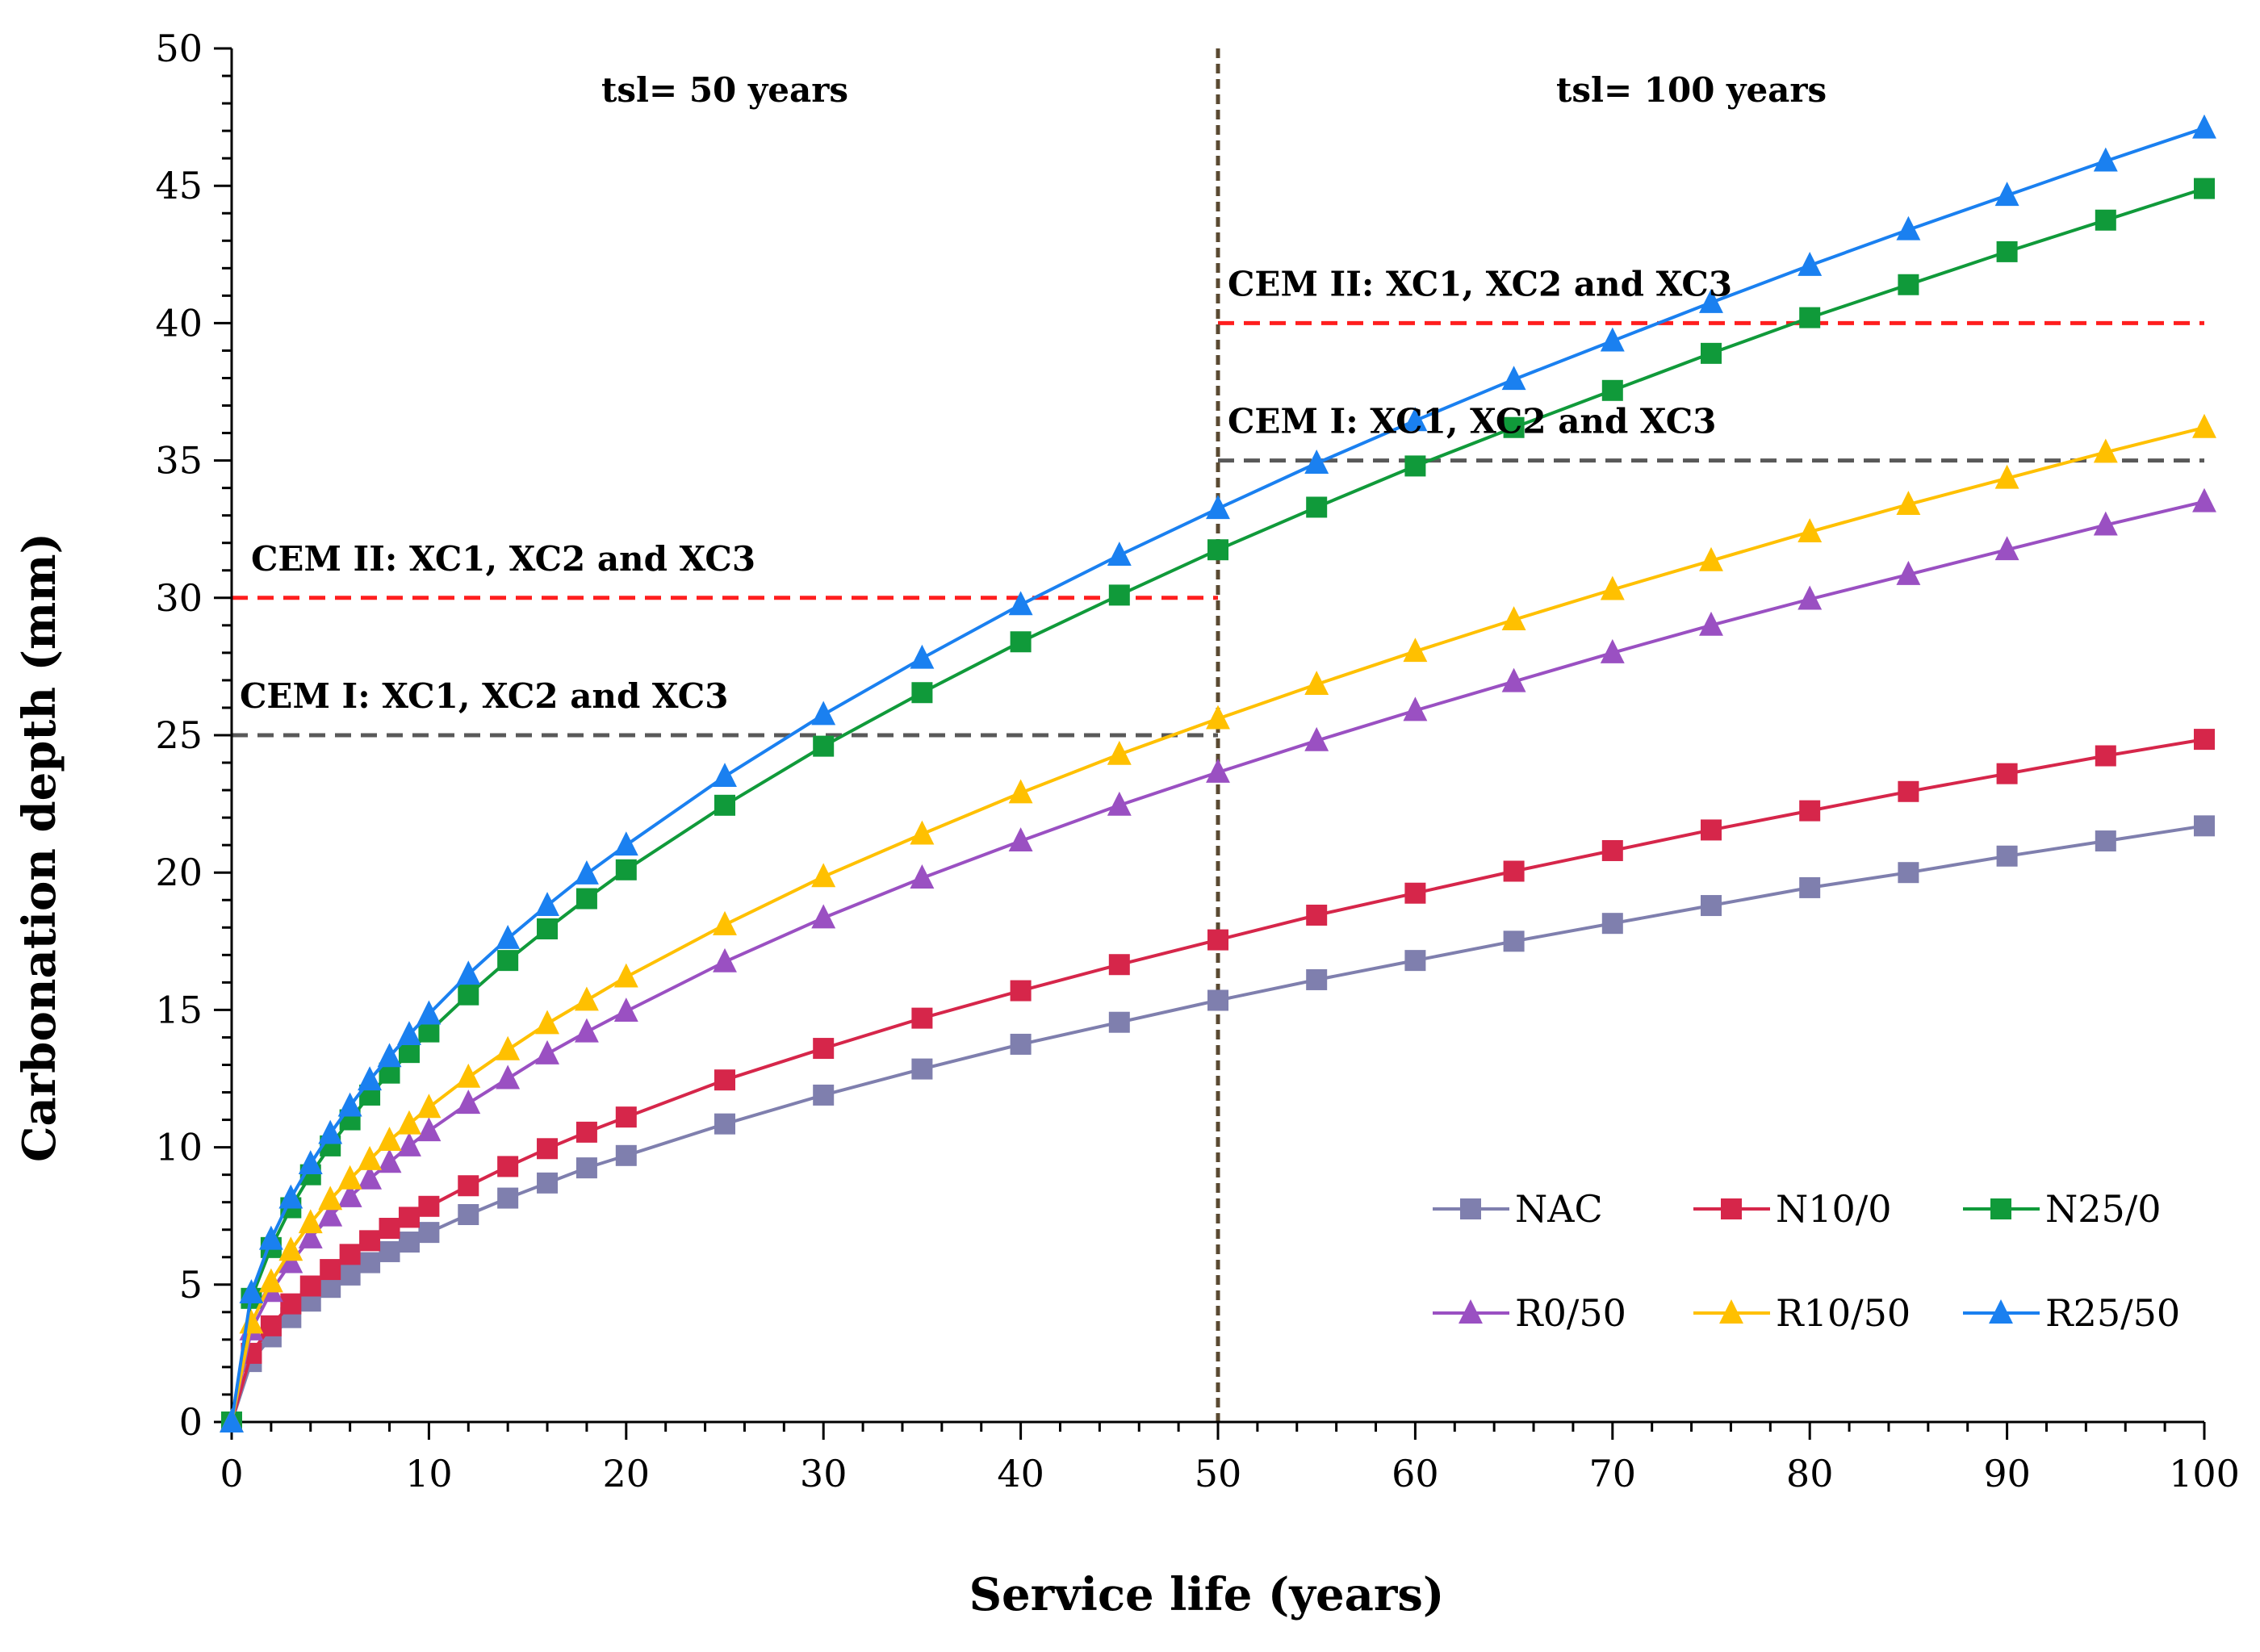 This screenshot has width=2260, height=1652. Describe the element at coordinates (179, 323) in the screenshot. I see `y-tick-label: 40` at that location.